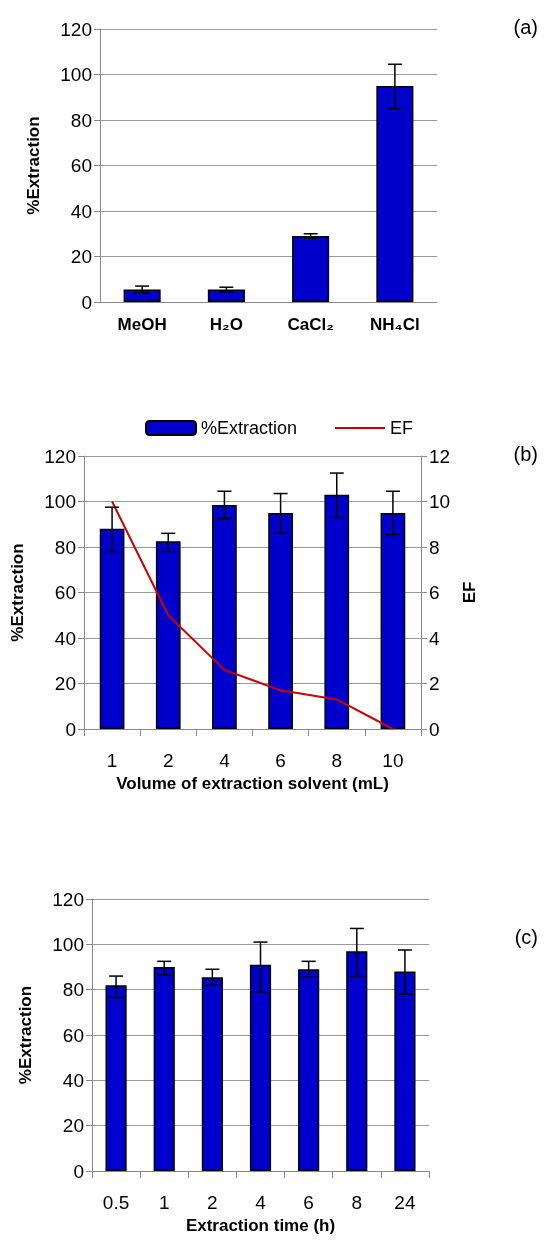 This screenshot has width=550, height=1248. I want to click on y2-tick-label: 2, so click(434, 683).